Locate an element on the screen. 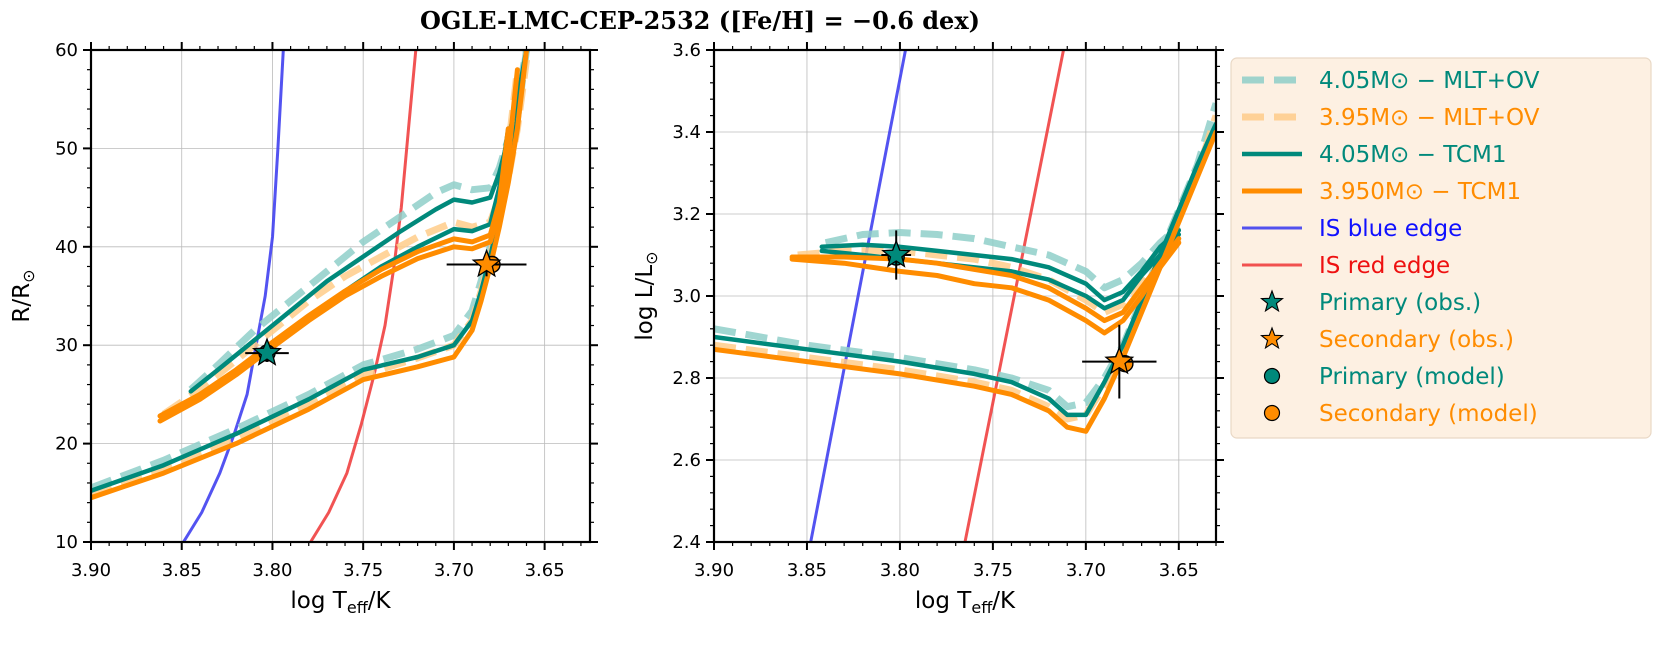  legend-item-dashed-teal: 4.05M⊙ − MLT+OV is located at coordinates (1391, 81).